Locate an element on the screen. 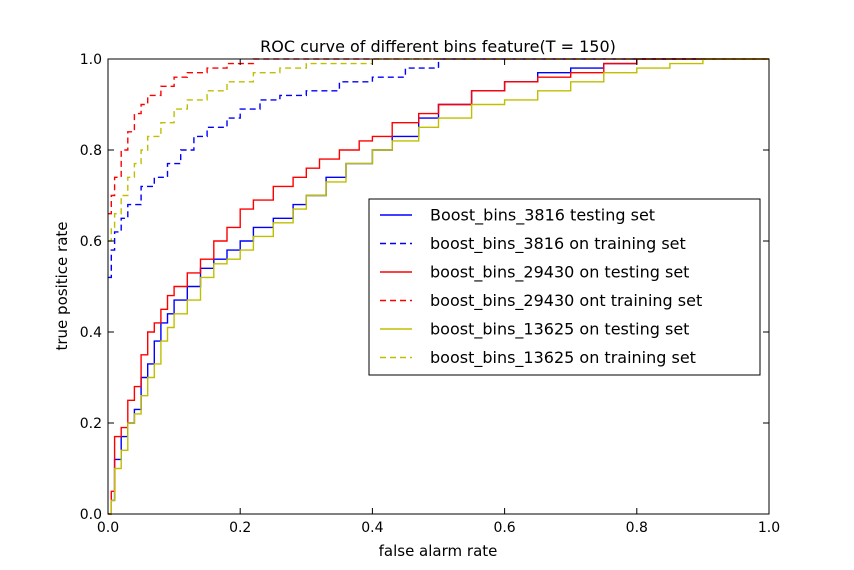 The height and width of the screenshot is (570, 854). y-tick-label: 0.2 is located at coordinates (91, 424).